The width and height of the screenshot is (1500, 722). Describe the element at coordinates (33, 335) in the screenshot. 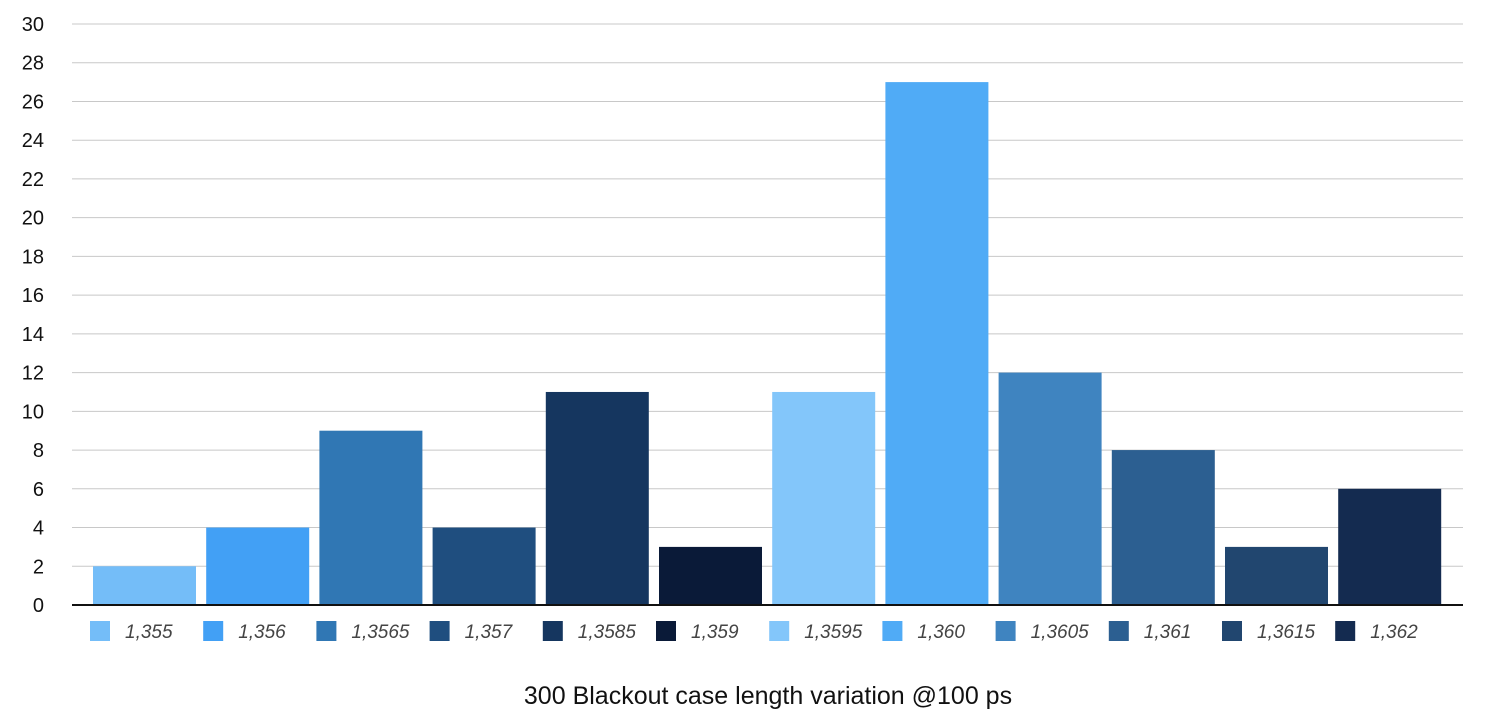

I see `y-tick-label: 14` at that location.